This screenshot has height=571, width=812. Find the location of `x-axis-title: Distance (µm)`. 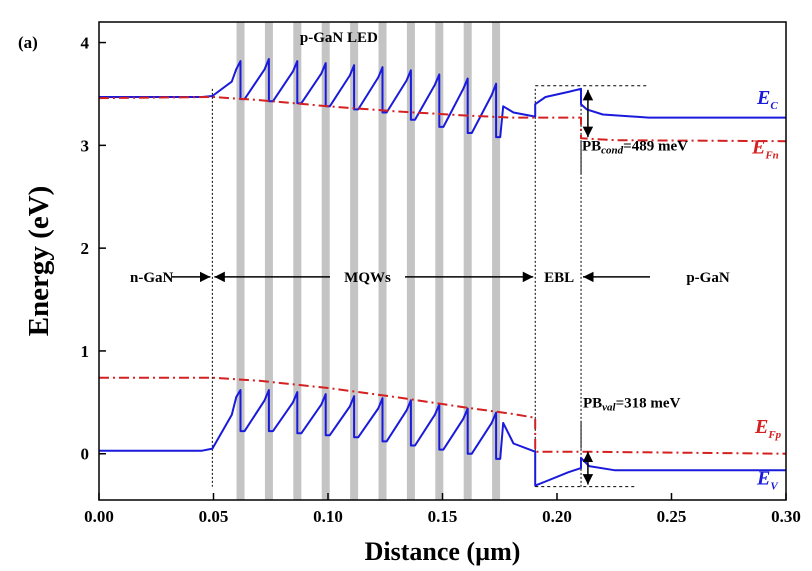

x-axis-title: Distance (µm) is located at coordinates (443, 551).